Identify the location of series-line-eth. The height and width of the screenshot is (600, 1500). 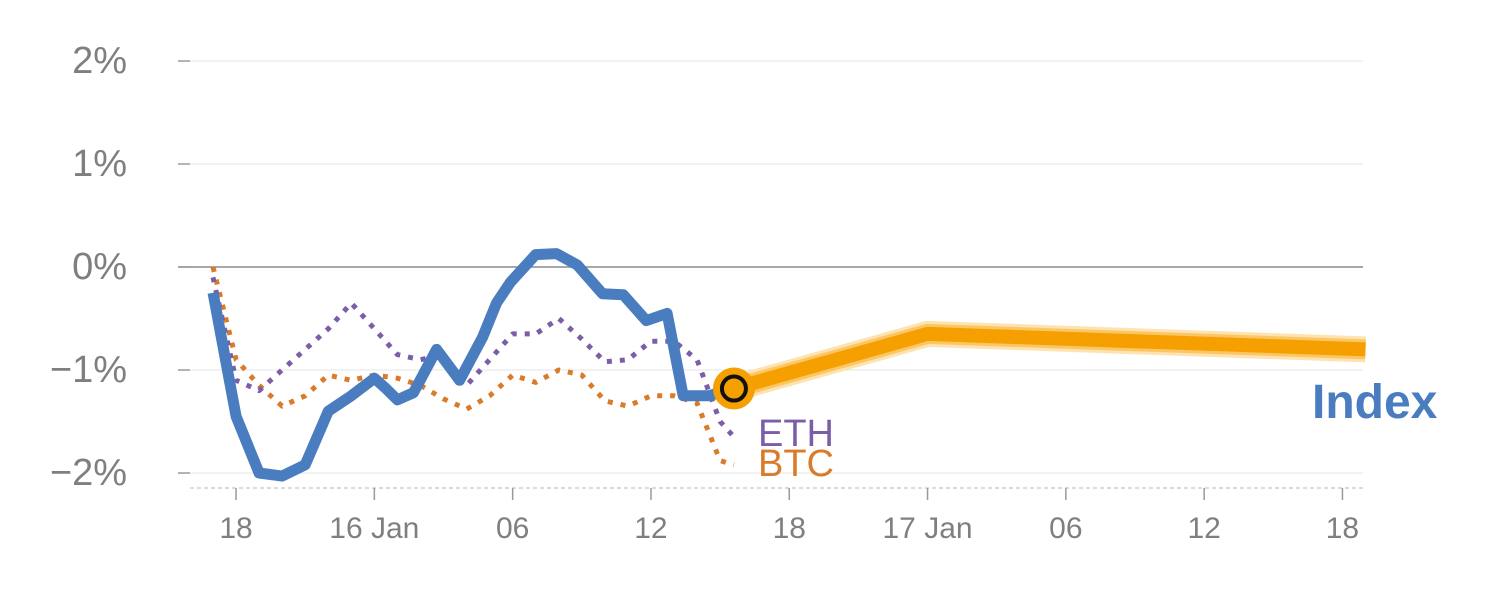
(473, 357).